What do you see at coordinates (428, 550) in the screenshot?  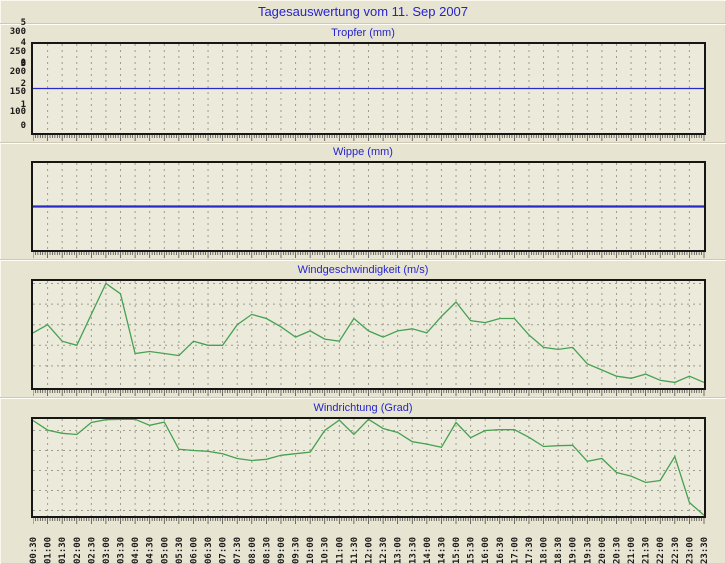 I see `x-axis-label: 14:00` at bounding box center [428, 550].